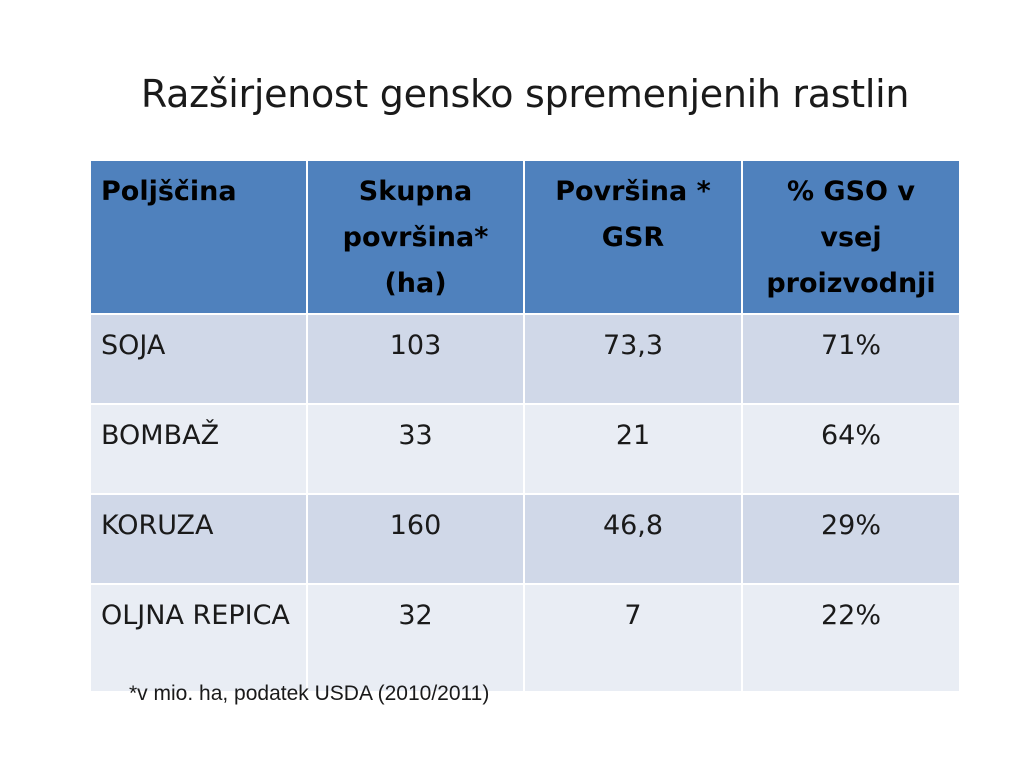  I want to click on cell-gm-area: 46,8, so click(633, 539).